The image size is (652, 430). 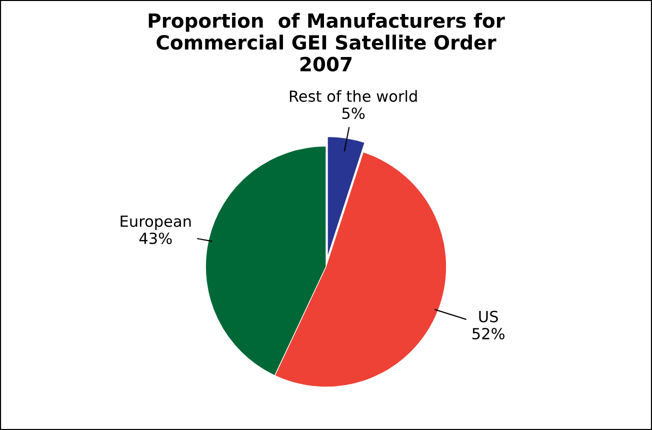 I want to click on slice-label: Rest of the world, so click(x=353, y=96).